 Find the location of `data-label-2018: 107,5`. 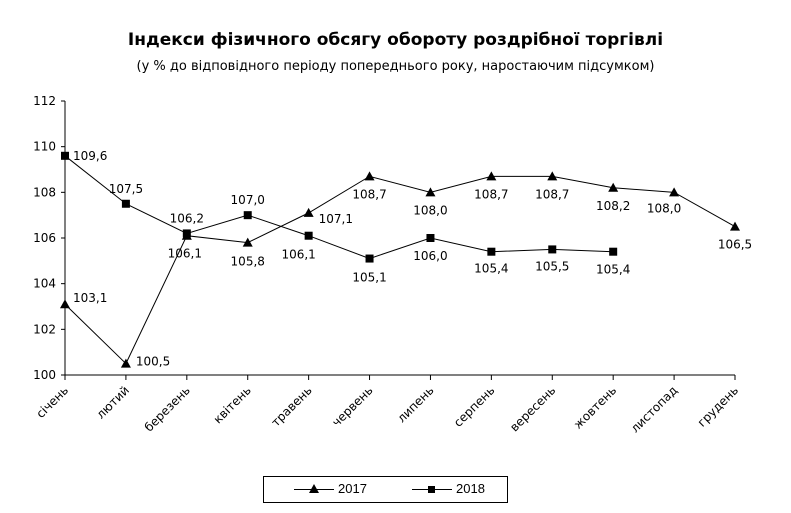

data-label-2018: 107,5 is located at coordinates (126, 189).